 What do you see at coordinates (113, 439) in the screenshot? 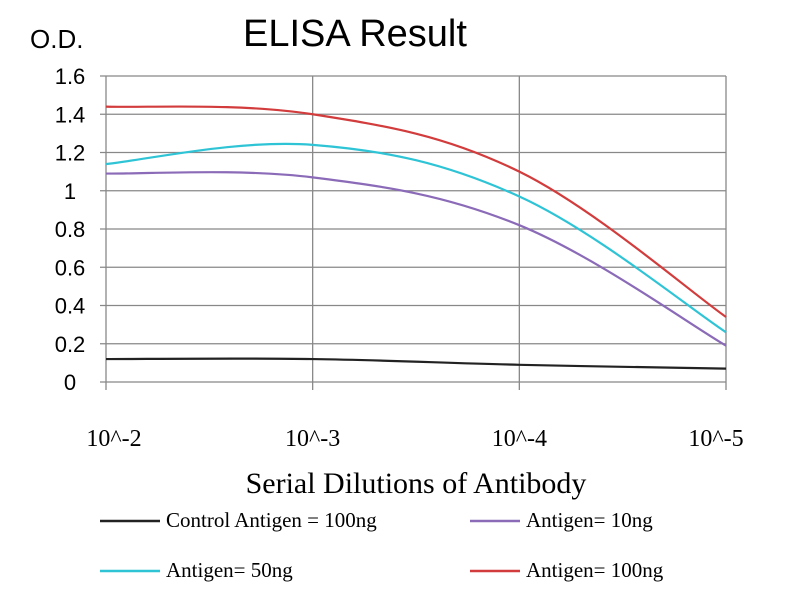
I see `x-tick-label: 10^-2` at bounding box center [113, 439].